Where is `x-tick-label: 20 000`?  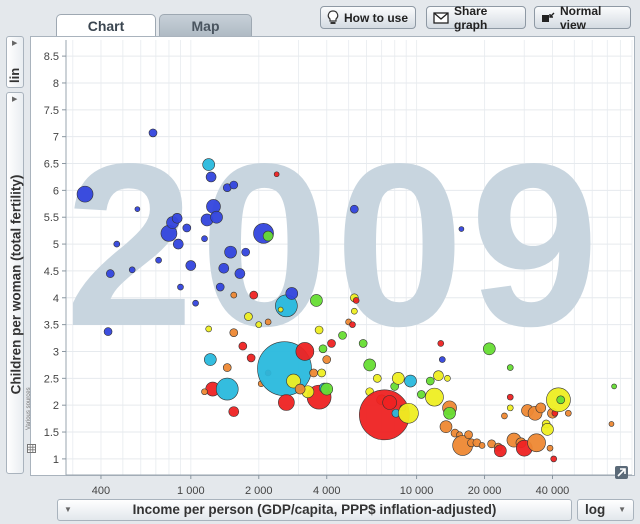 x-tick-label: 20 000 is located at coordinates (485, 491).